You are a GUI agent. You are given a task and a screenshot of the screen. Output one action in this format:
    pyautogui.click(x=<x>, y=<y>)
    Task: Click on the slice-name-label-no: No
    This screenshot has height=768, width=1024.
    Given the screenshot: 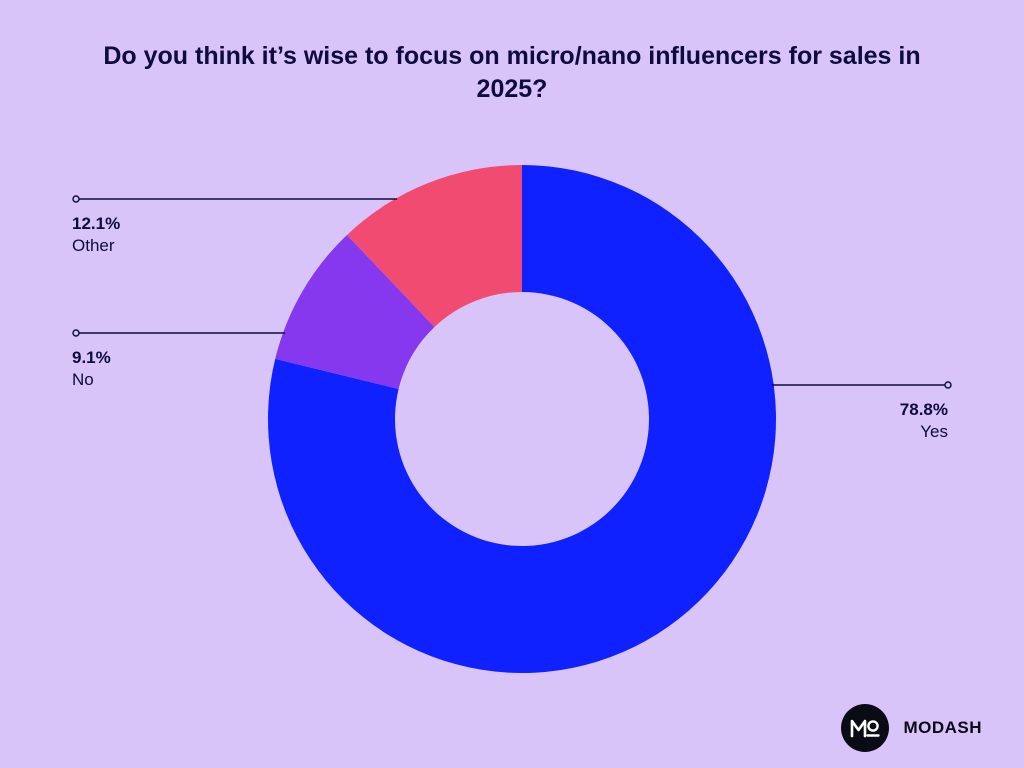 What is the action you would take?
    pyautogui.click(x=83, y=379)
    